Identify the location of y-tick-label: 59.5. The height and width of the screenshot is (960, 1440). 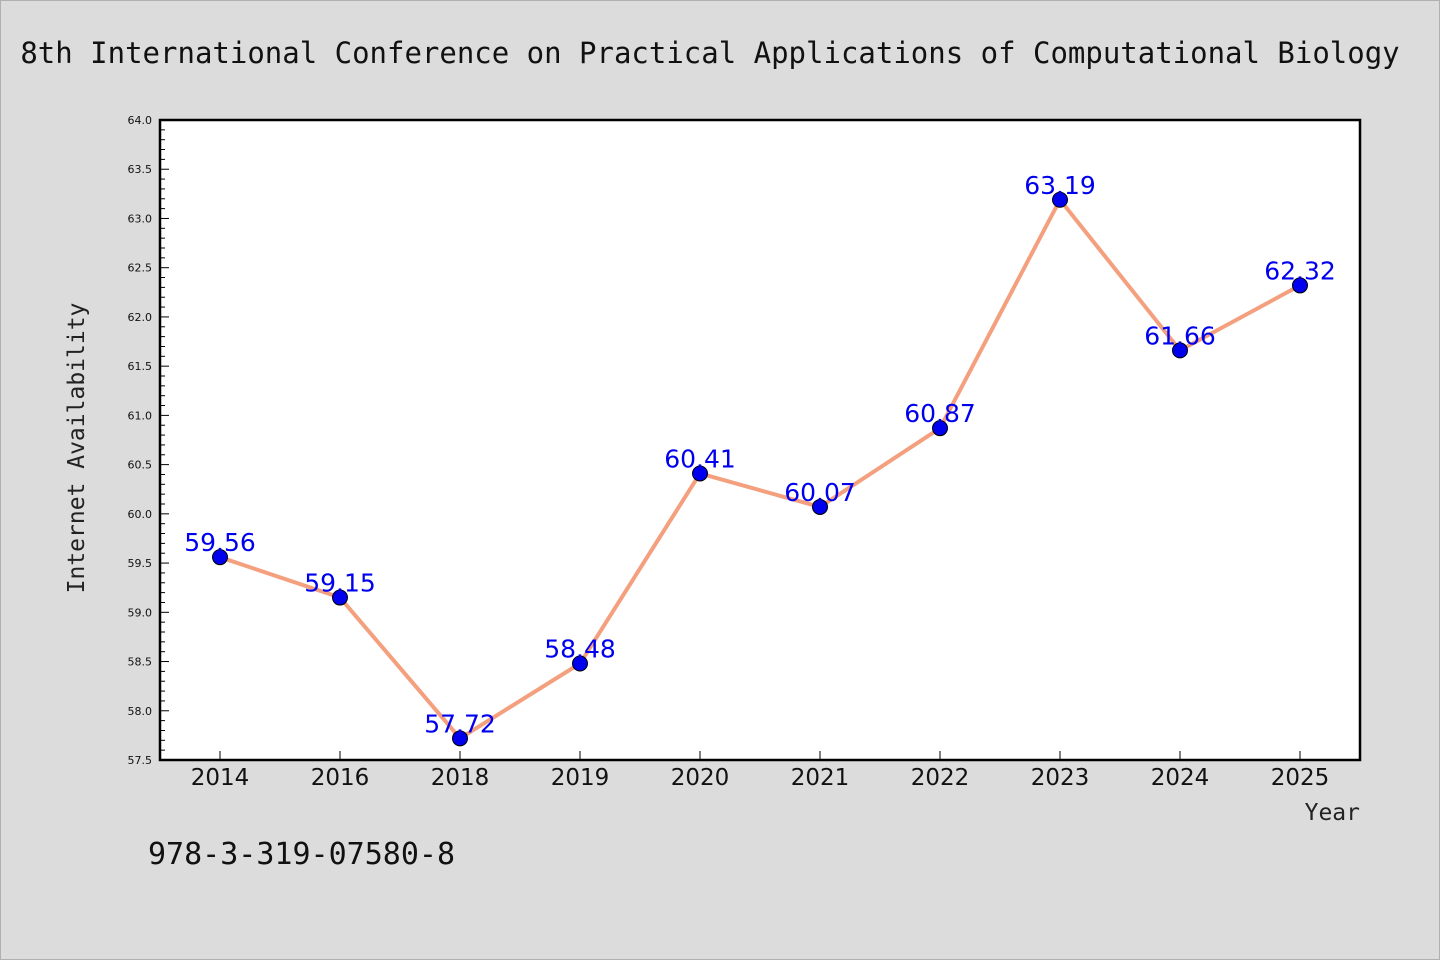
(140, 563).